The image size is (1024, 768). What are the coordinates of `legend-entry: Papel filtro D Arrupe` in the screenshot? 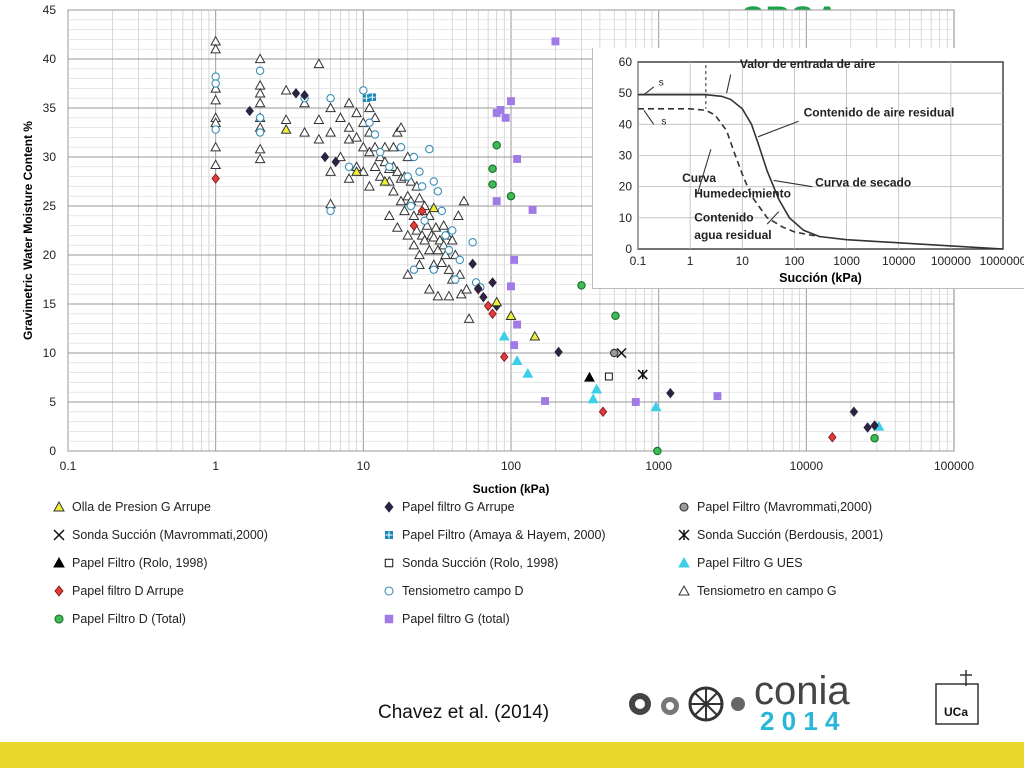 It's located at (118, 591).